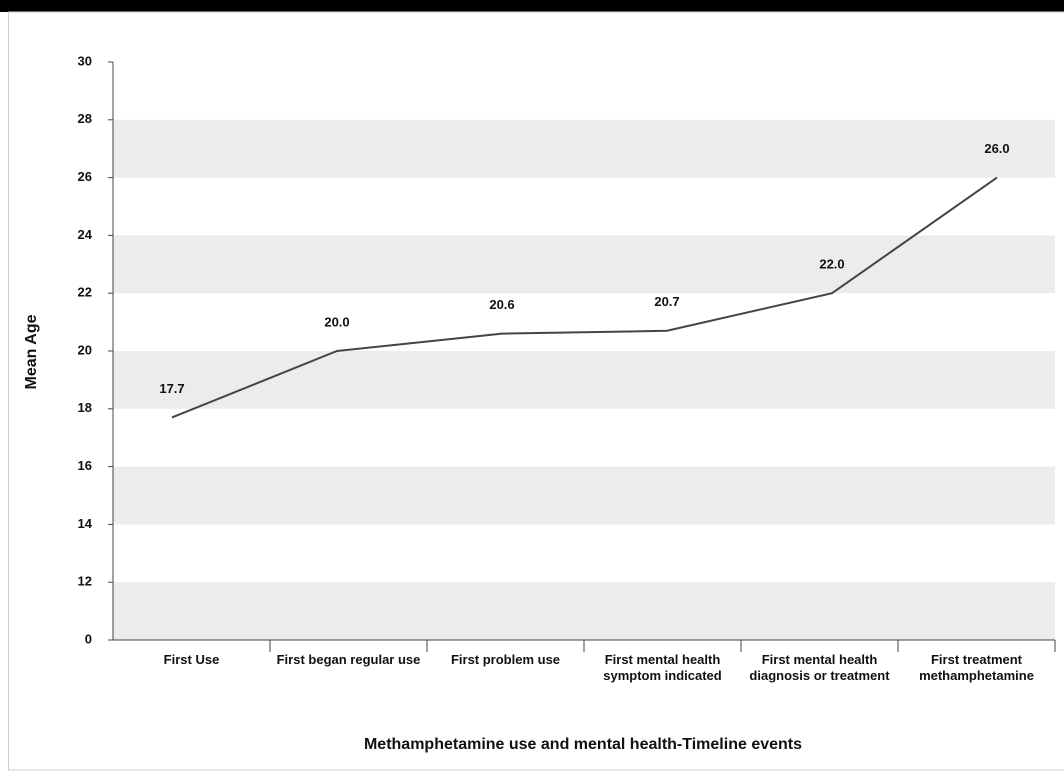 The width and height of the screenshot is (1064, 772). I want to click on y-tick-label: 0, so click(88, 638).